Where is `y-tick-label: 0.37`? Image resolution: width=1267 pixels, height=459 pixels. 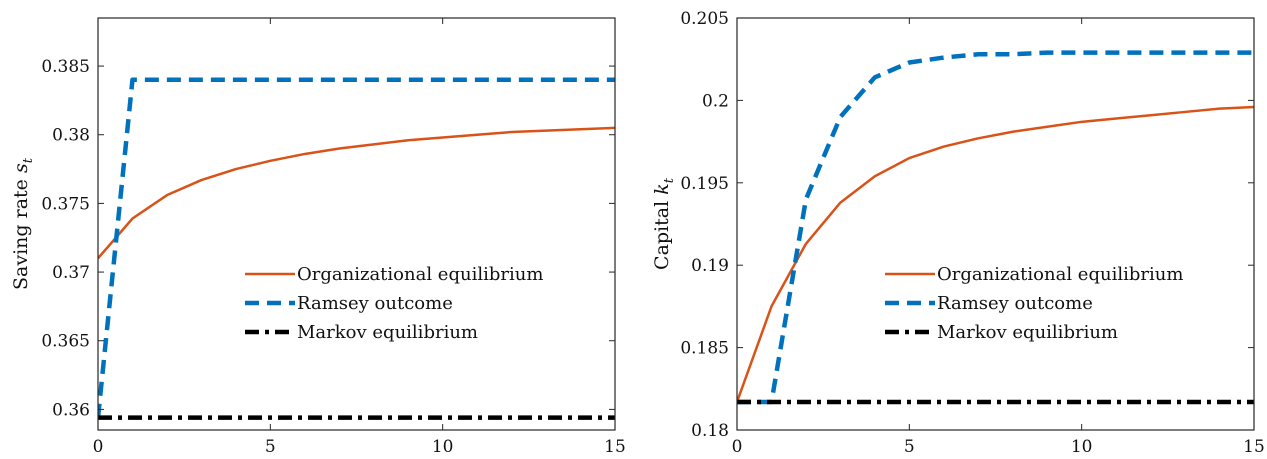 y-tick-label: 0.37 is located at coordinates (71, 273).